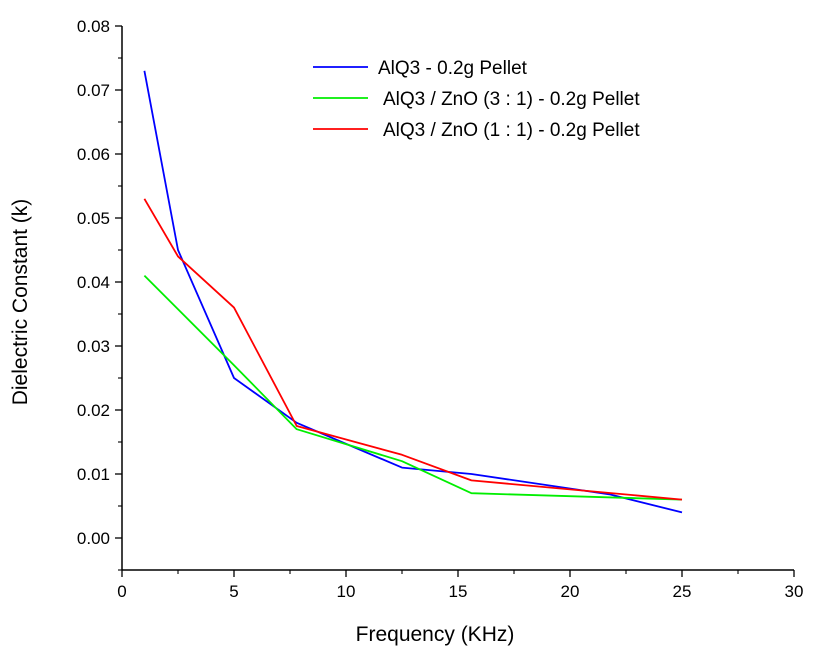 This screenshot has height=655, width=827. I want to click on y-tick-label: 0.01, so click(93, 474).